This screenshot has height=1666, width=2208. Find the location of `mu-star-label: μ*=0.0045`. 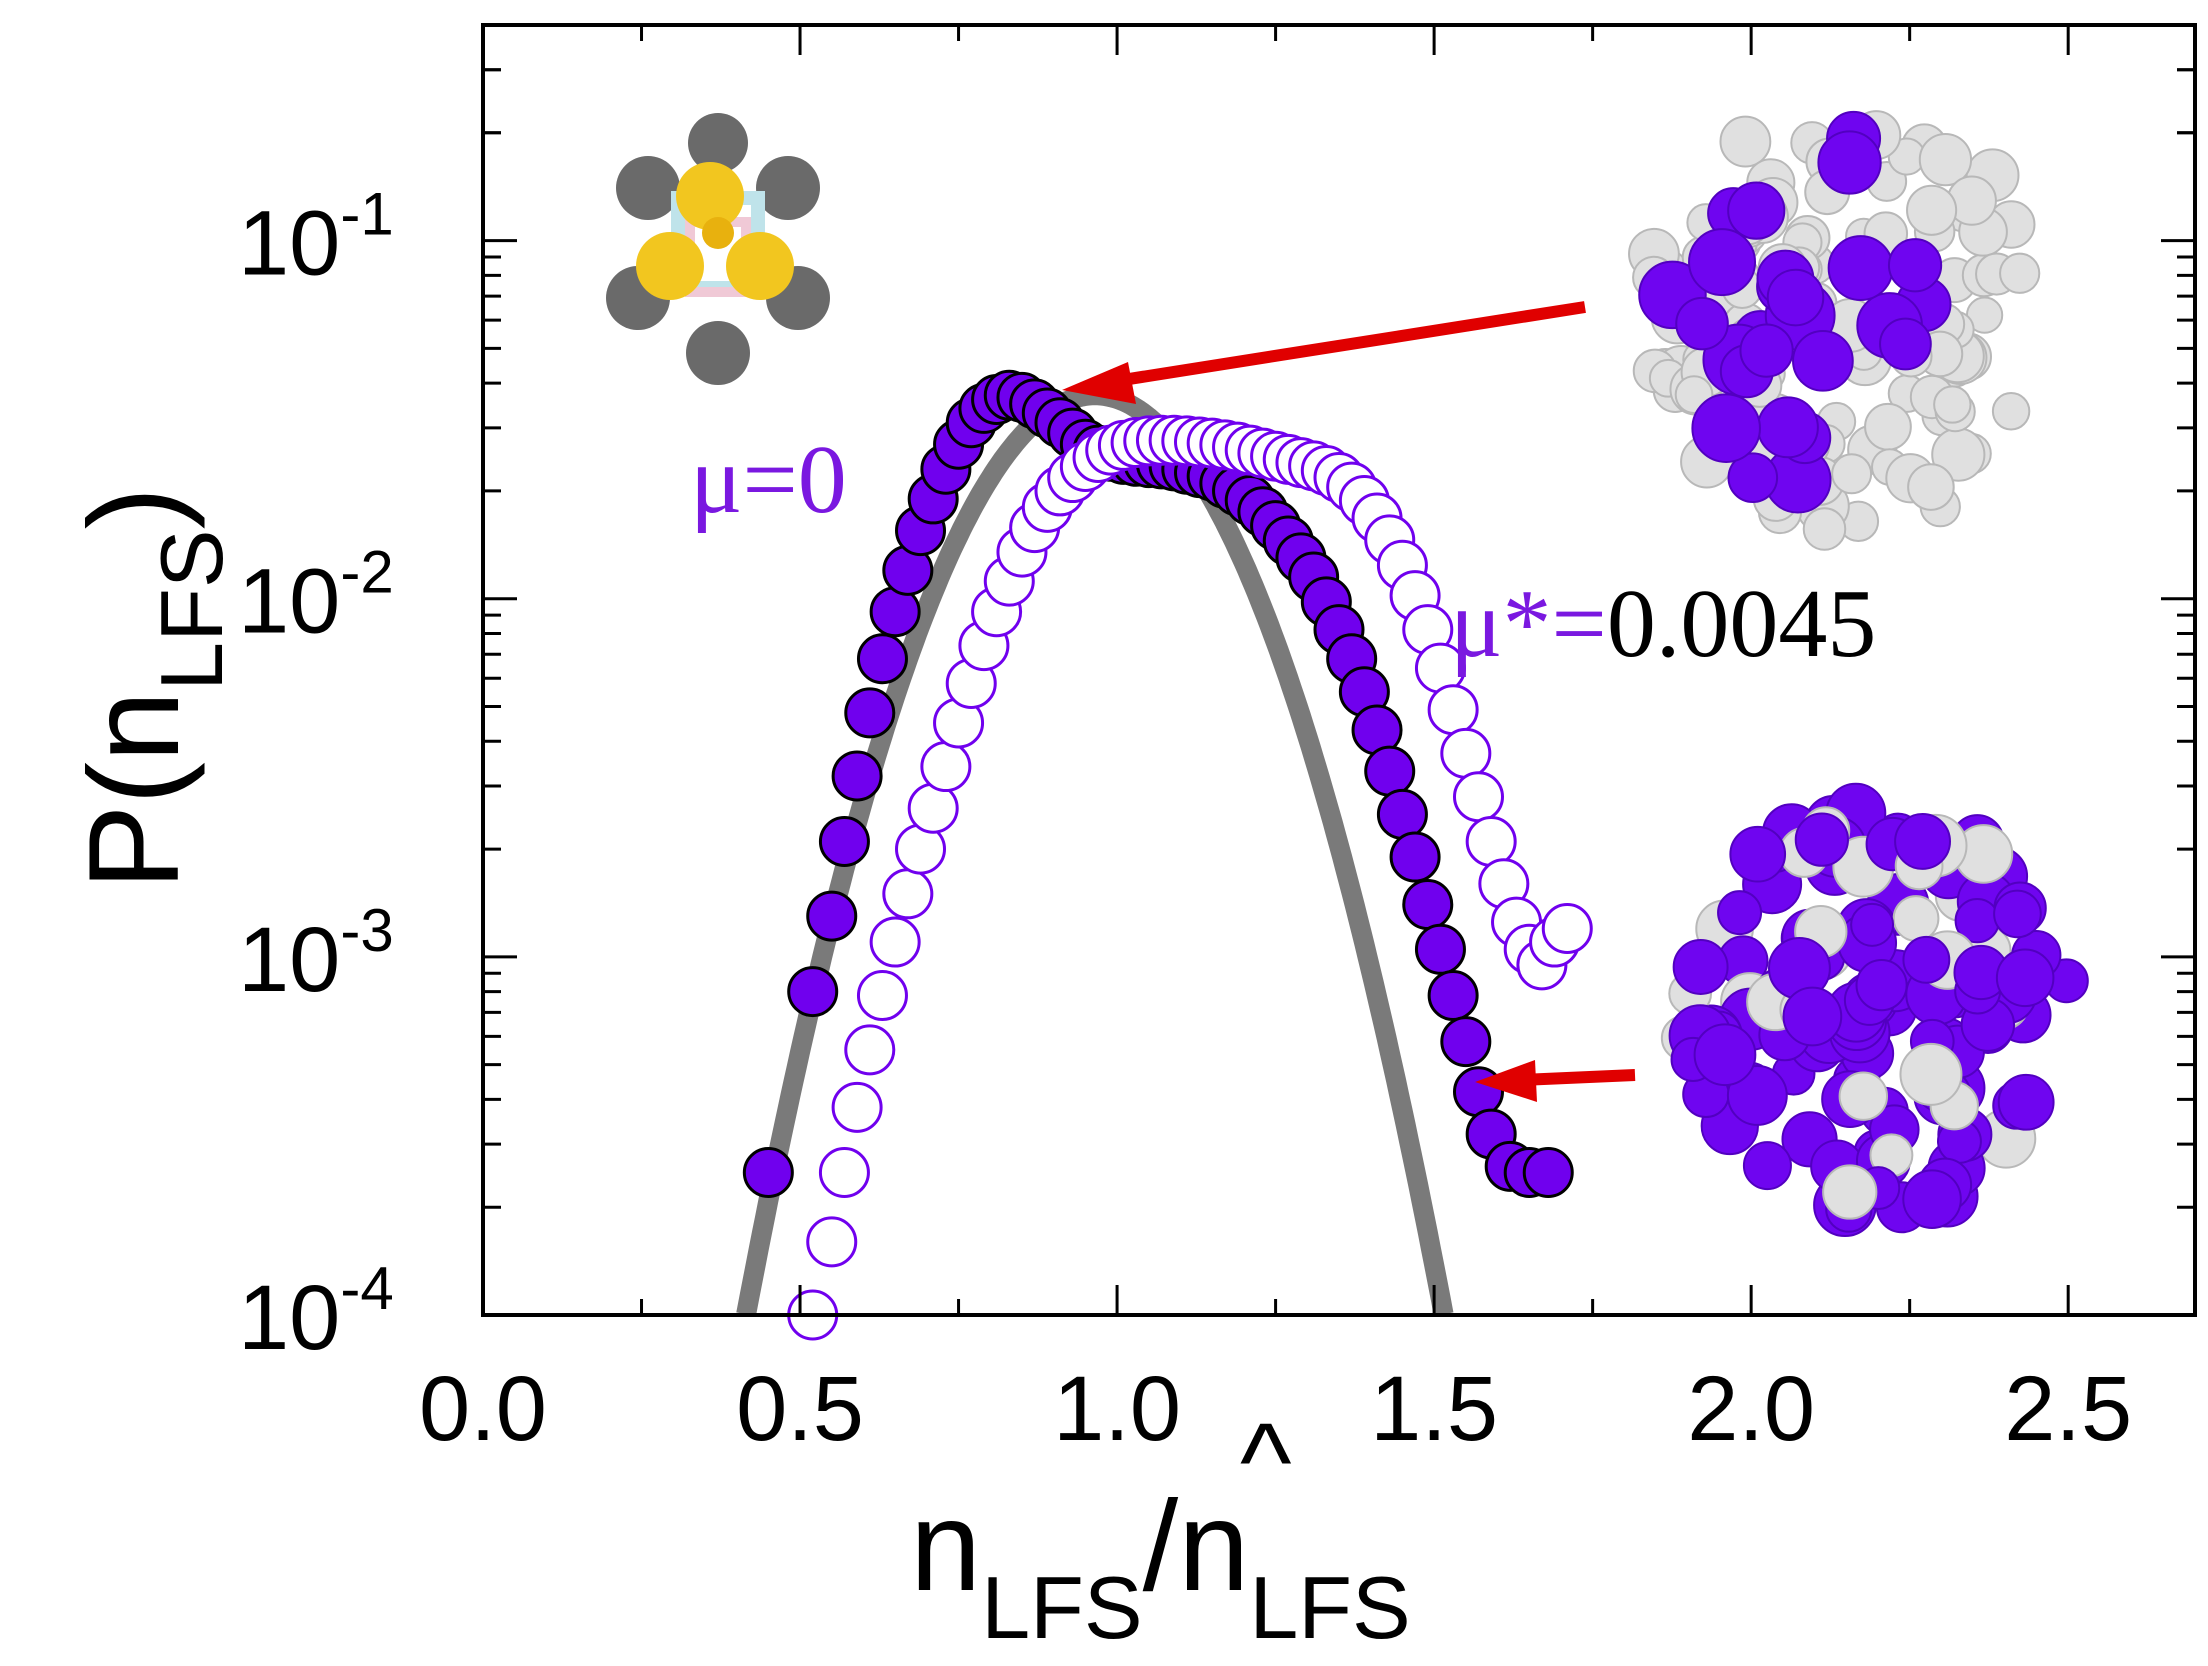

mu-star-label: μ*=0.0045 is located at coordinates (1663, 624).